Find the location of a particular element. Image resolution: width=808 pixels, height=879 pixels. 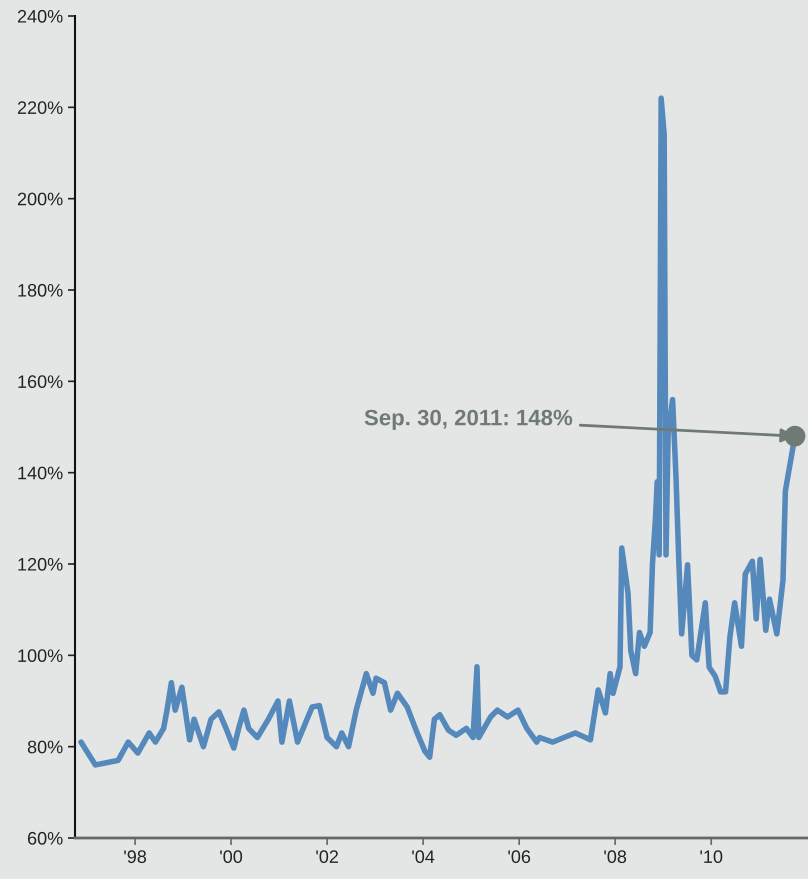

y-tick-label: 140% is located at coordinates (40, 473).